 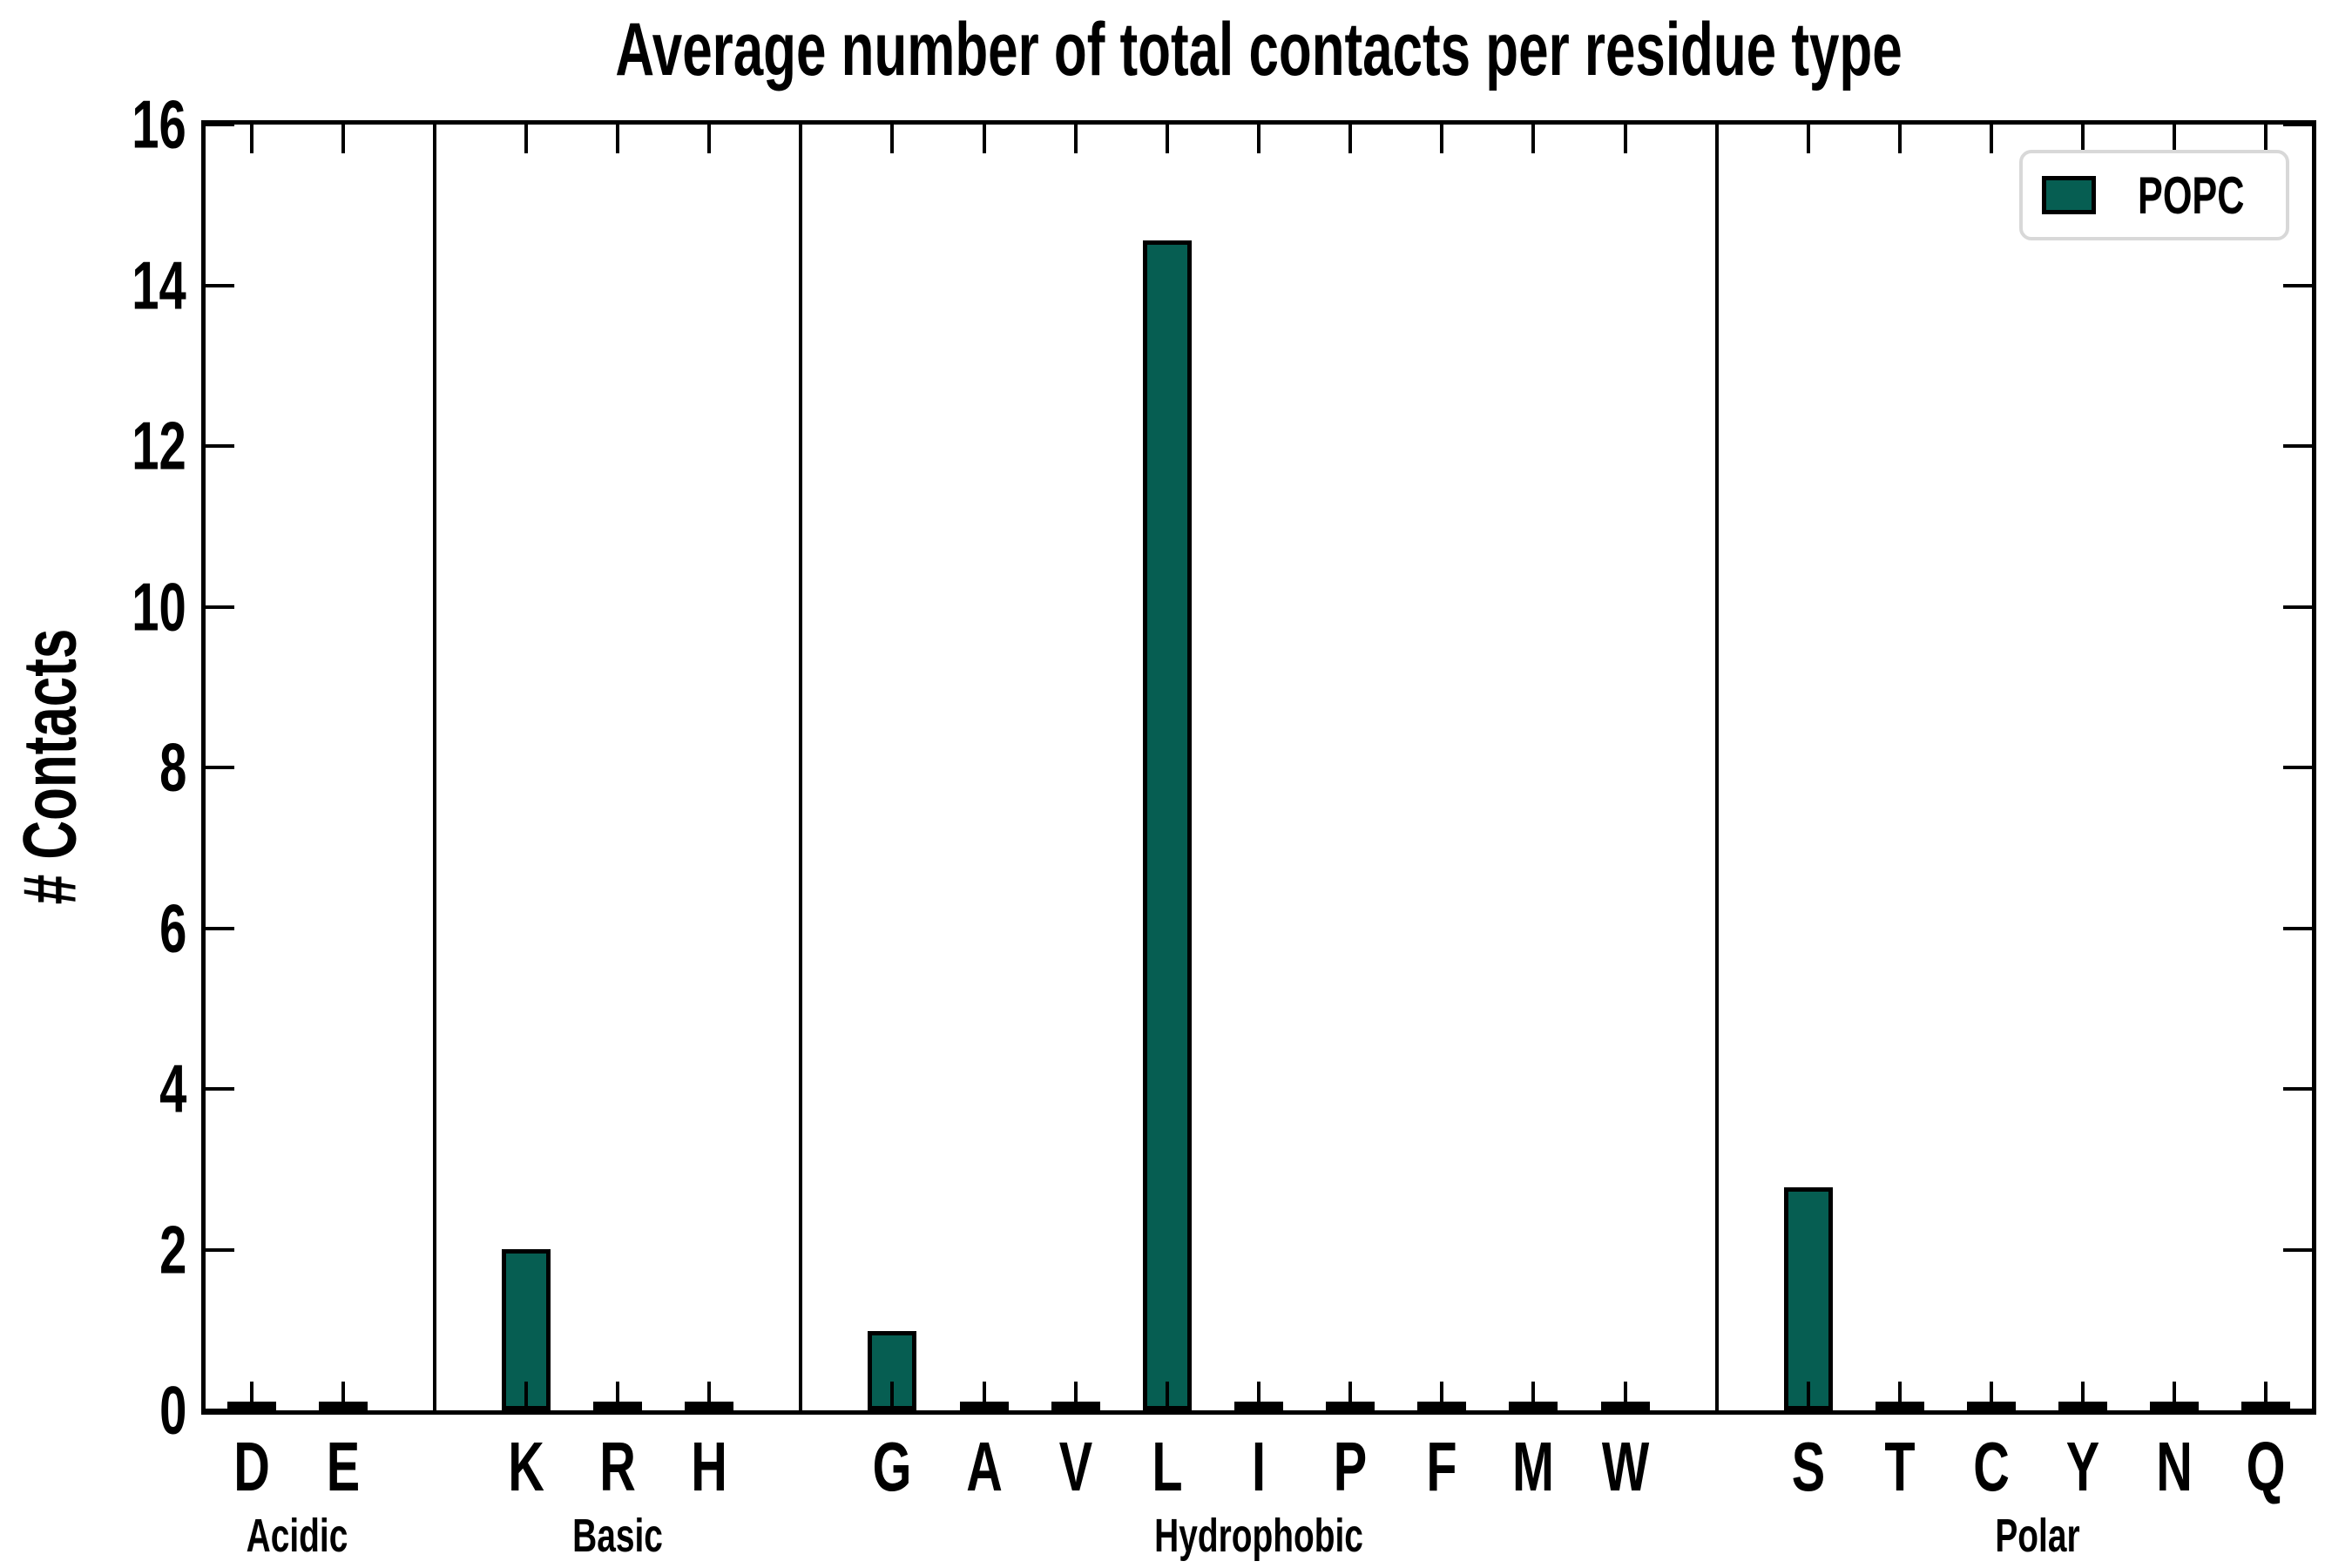 I want to click on x-tick-label-V: V, so click(x=1075, y=1467).